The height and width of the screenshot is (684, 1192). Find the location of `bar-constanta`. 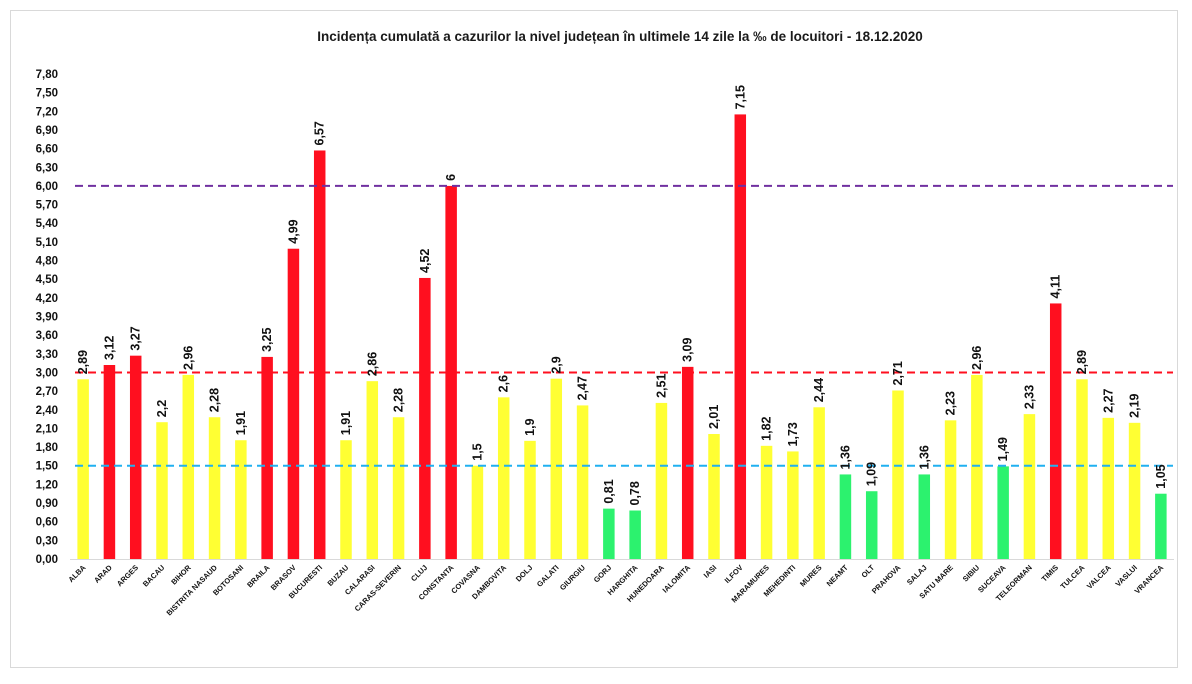

bar-constanta is located at coordinates (451, 372).